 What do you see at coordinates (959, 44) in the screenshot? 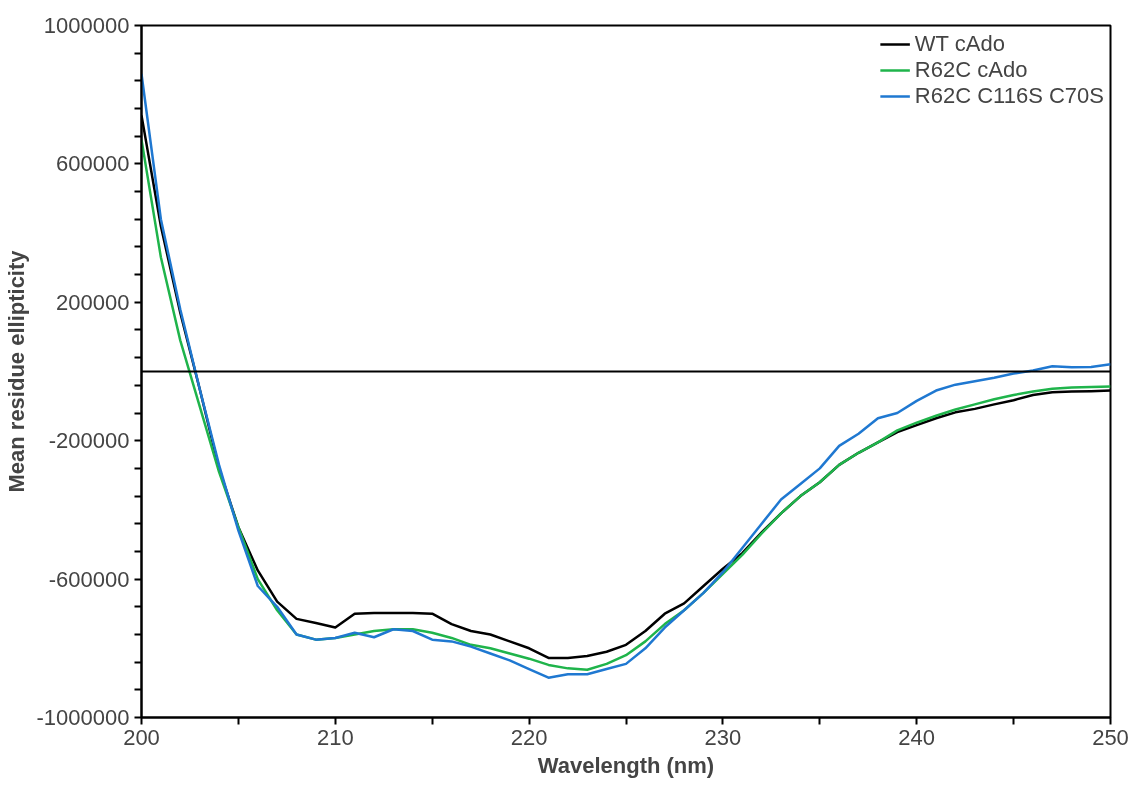
I see `legend-label: WT cAdo` at bounding box center [959, 44].